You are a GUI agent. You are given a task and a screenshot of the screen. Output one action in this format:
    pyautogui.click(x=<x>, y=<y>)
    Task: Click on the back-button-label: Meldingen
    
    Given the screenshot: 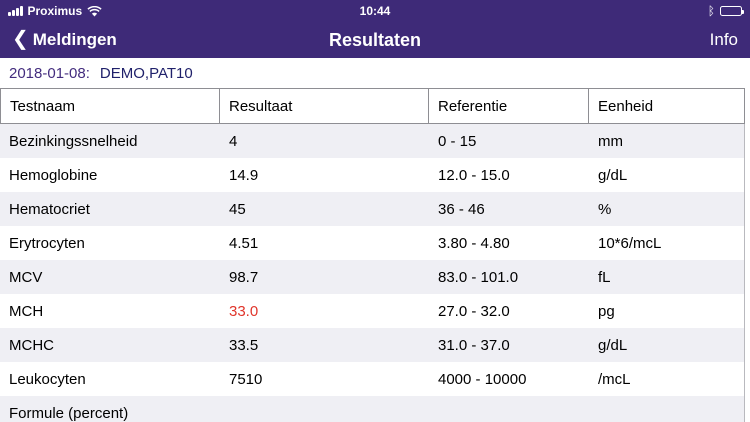 What is the action you would take?
    pyautogui.click(x=74, y=39)
    